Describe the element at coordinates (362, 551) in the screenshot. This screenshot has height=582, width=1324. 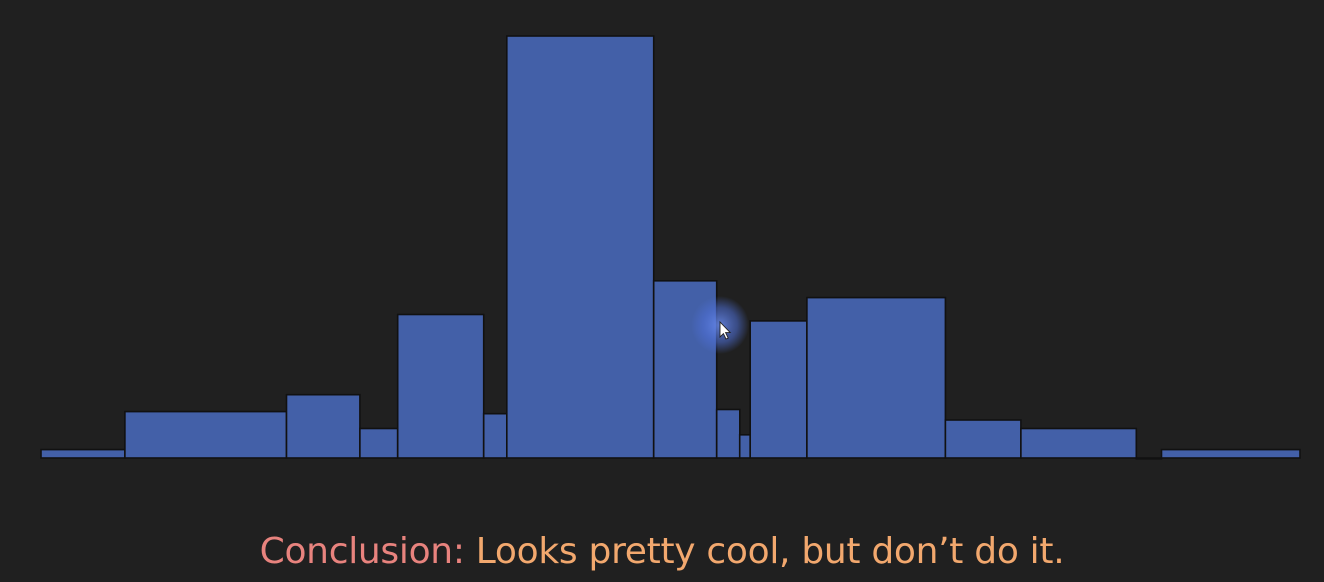
I see `caption-label: Conclusion:` at that location.